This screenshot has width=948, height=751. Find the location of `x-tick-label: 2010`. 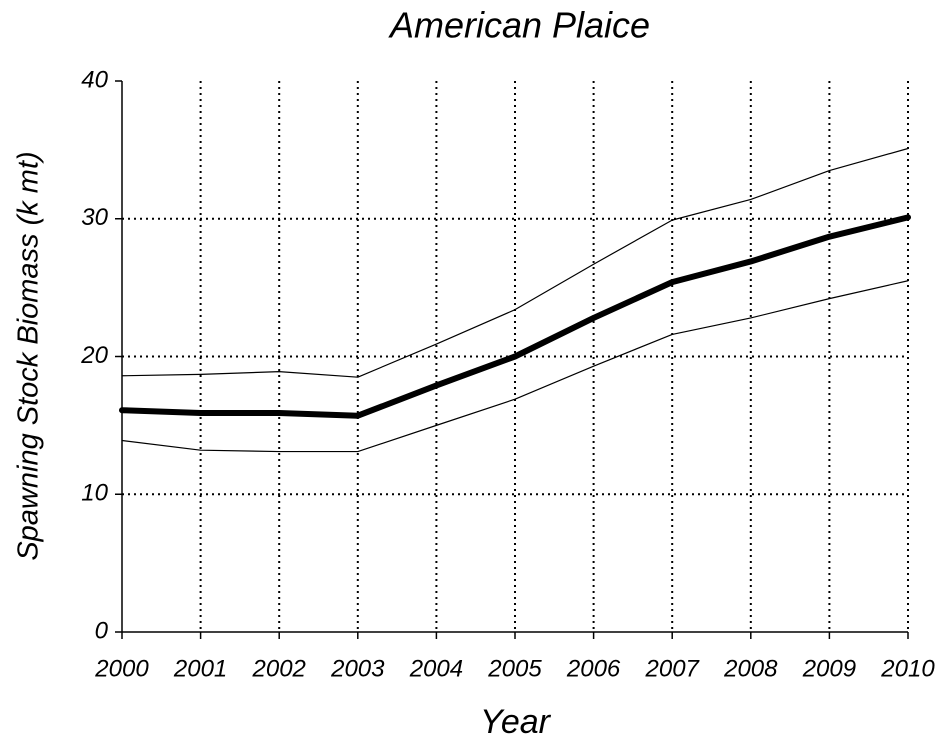

x-tick-label: 2010 is located at coordinates (907, 668).